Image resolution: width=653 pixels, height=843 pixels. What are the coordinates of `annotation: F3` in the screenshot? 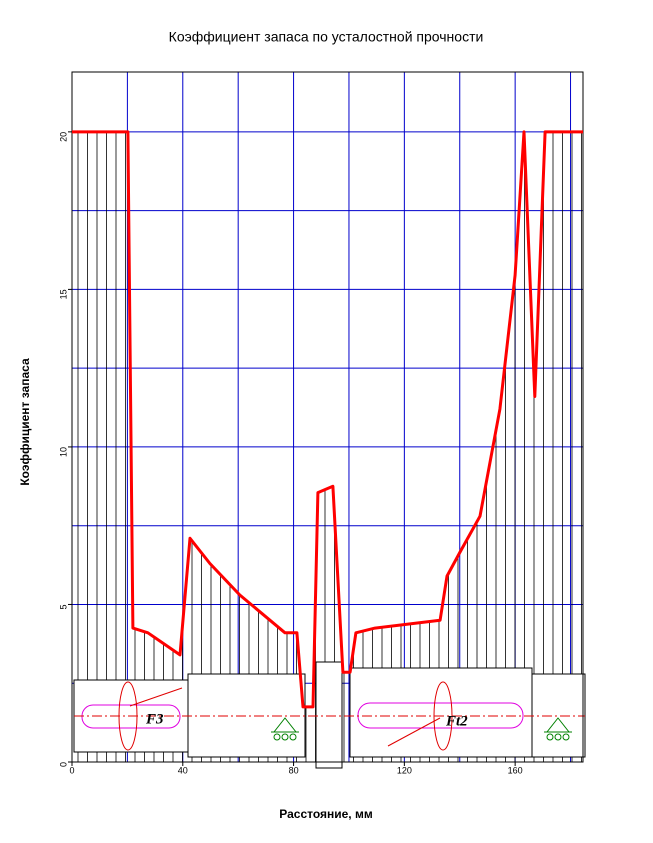 It's located at (154, 719).